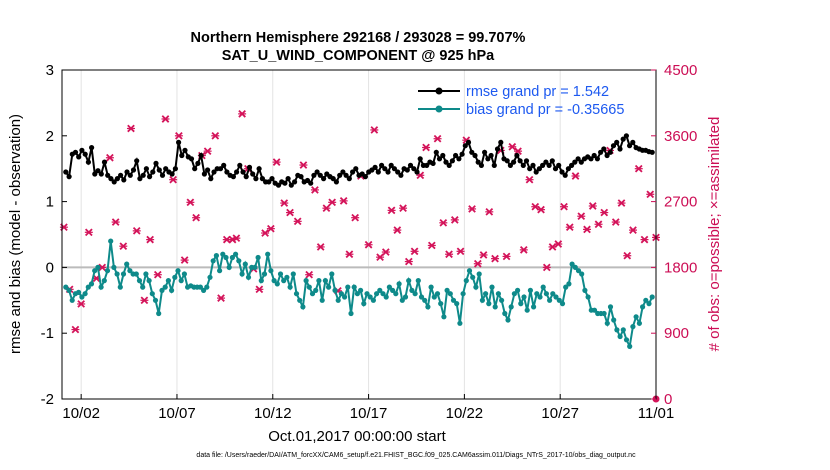 This screenshot has height=470, width=830. I want to click on rmse-series, so click(359, 160).